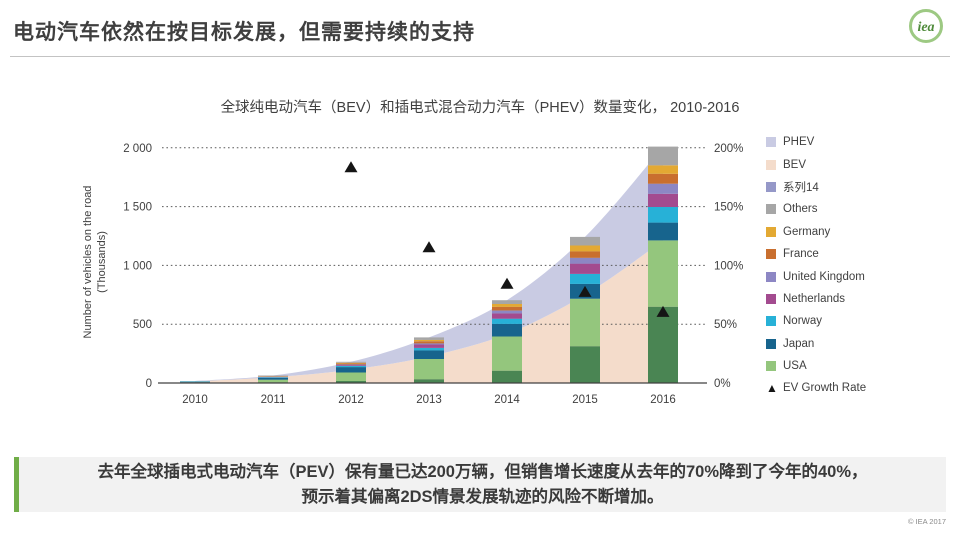 This screenshot has width=960, height=540. Describe the element at coordinates (507, 316) in the screenshot. I see `bar-segment-netherlands-2014` at that location.